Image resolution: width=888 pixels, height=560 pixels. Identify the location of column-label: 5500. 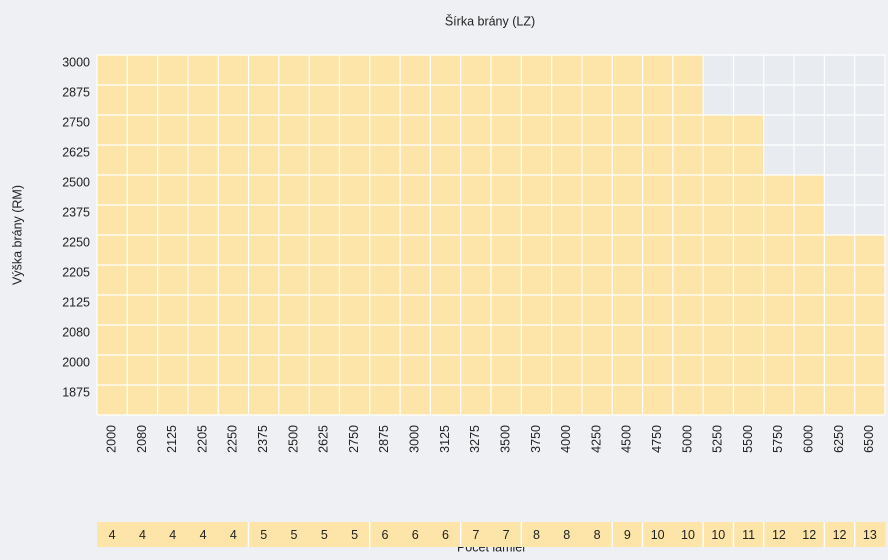
(748, 439).